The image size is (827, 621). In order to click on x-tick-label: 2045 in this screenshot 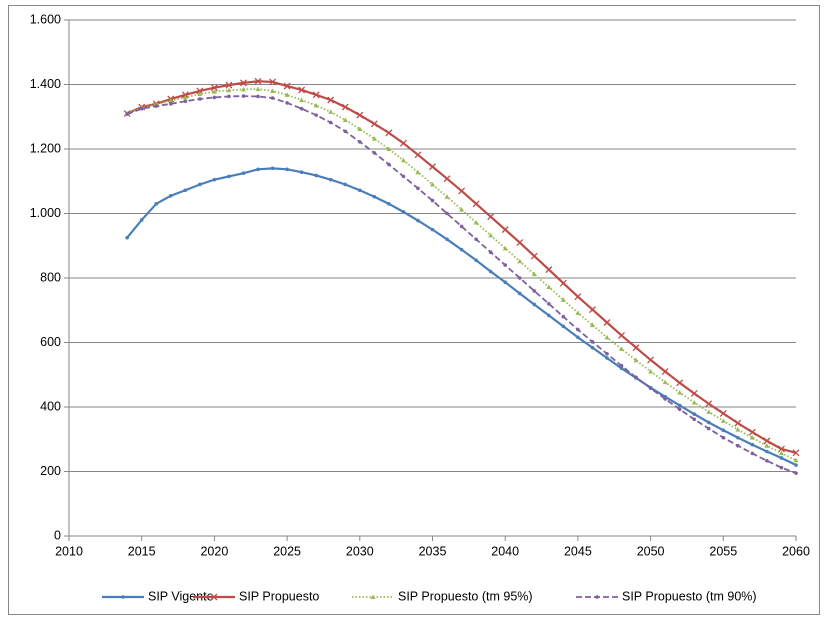, I will do `click(578, 551)`.